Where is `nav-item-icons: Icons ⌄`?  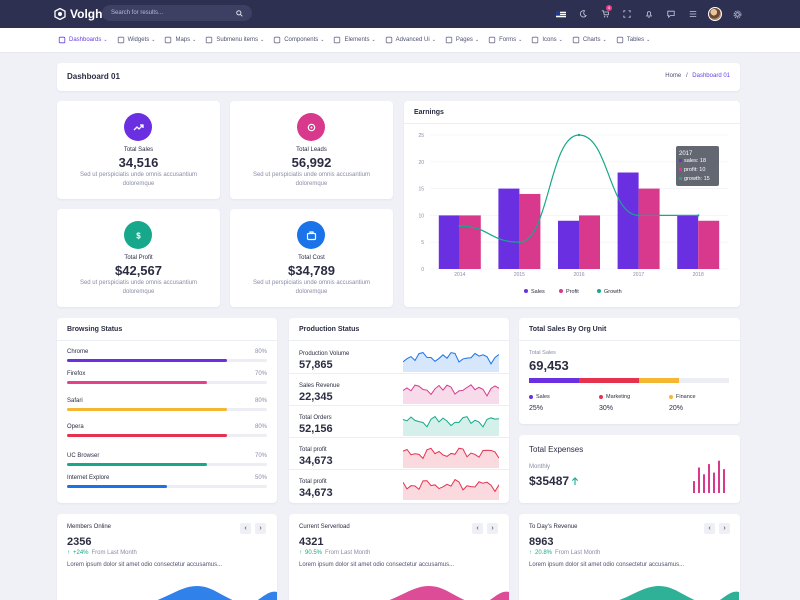
nav-item-icons: Icons ⌄ is located at coordinates (547, 40).